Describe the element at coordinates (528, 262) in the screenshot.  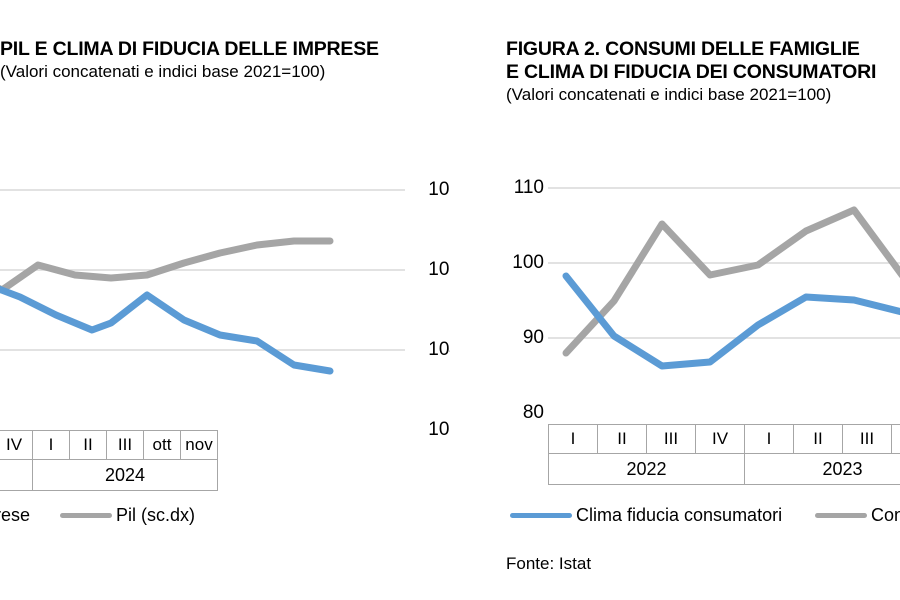
I see `figure-right-ytick-100: 100` at that location.